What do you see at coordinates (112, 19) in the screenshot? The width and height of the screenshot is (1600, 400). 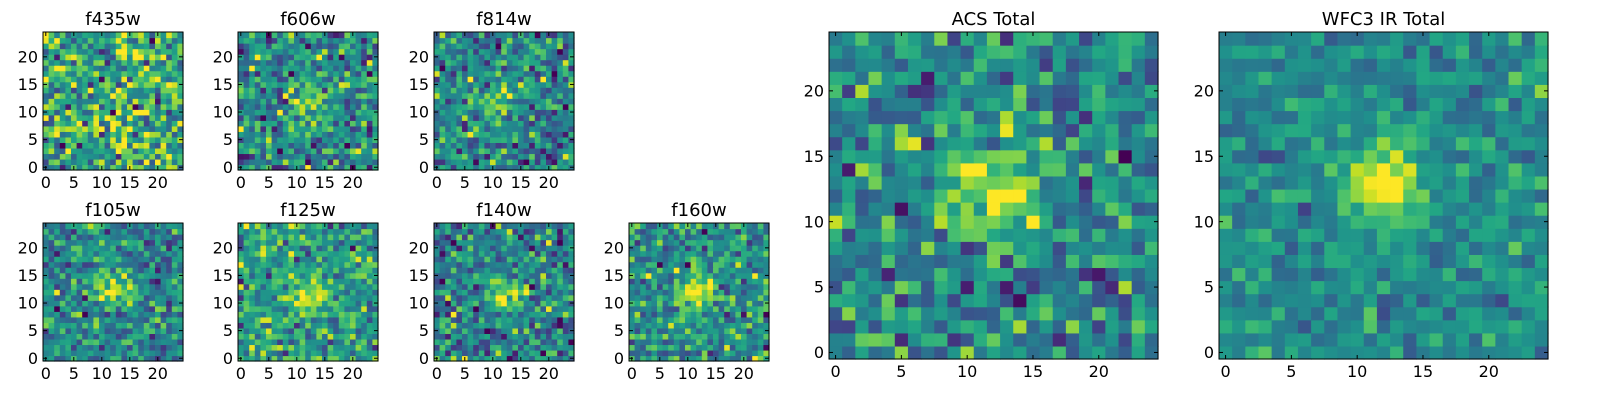 I see `panel-title: f435w` at bounding box center [112, 19].